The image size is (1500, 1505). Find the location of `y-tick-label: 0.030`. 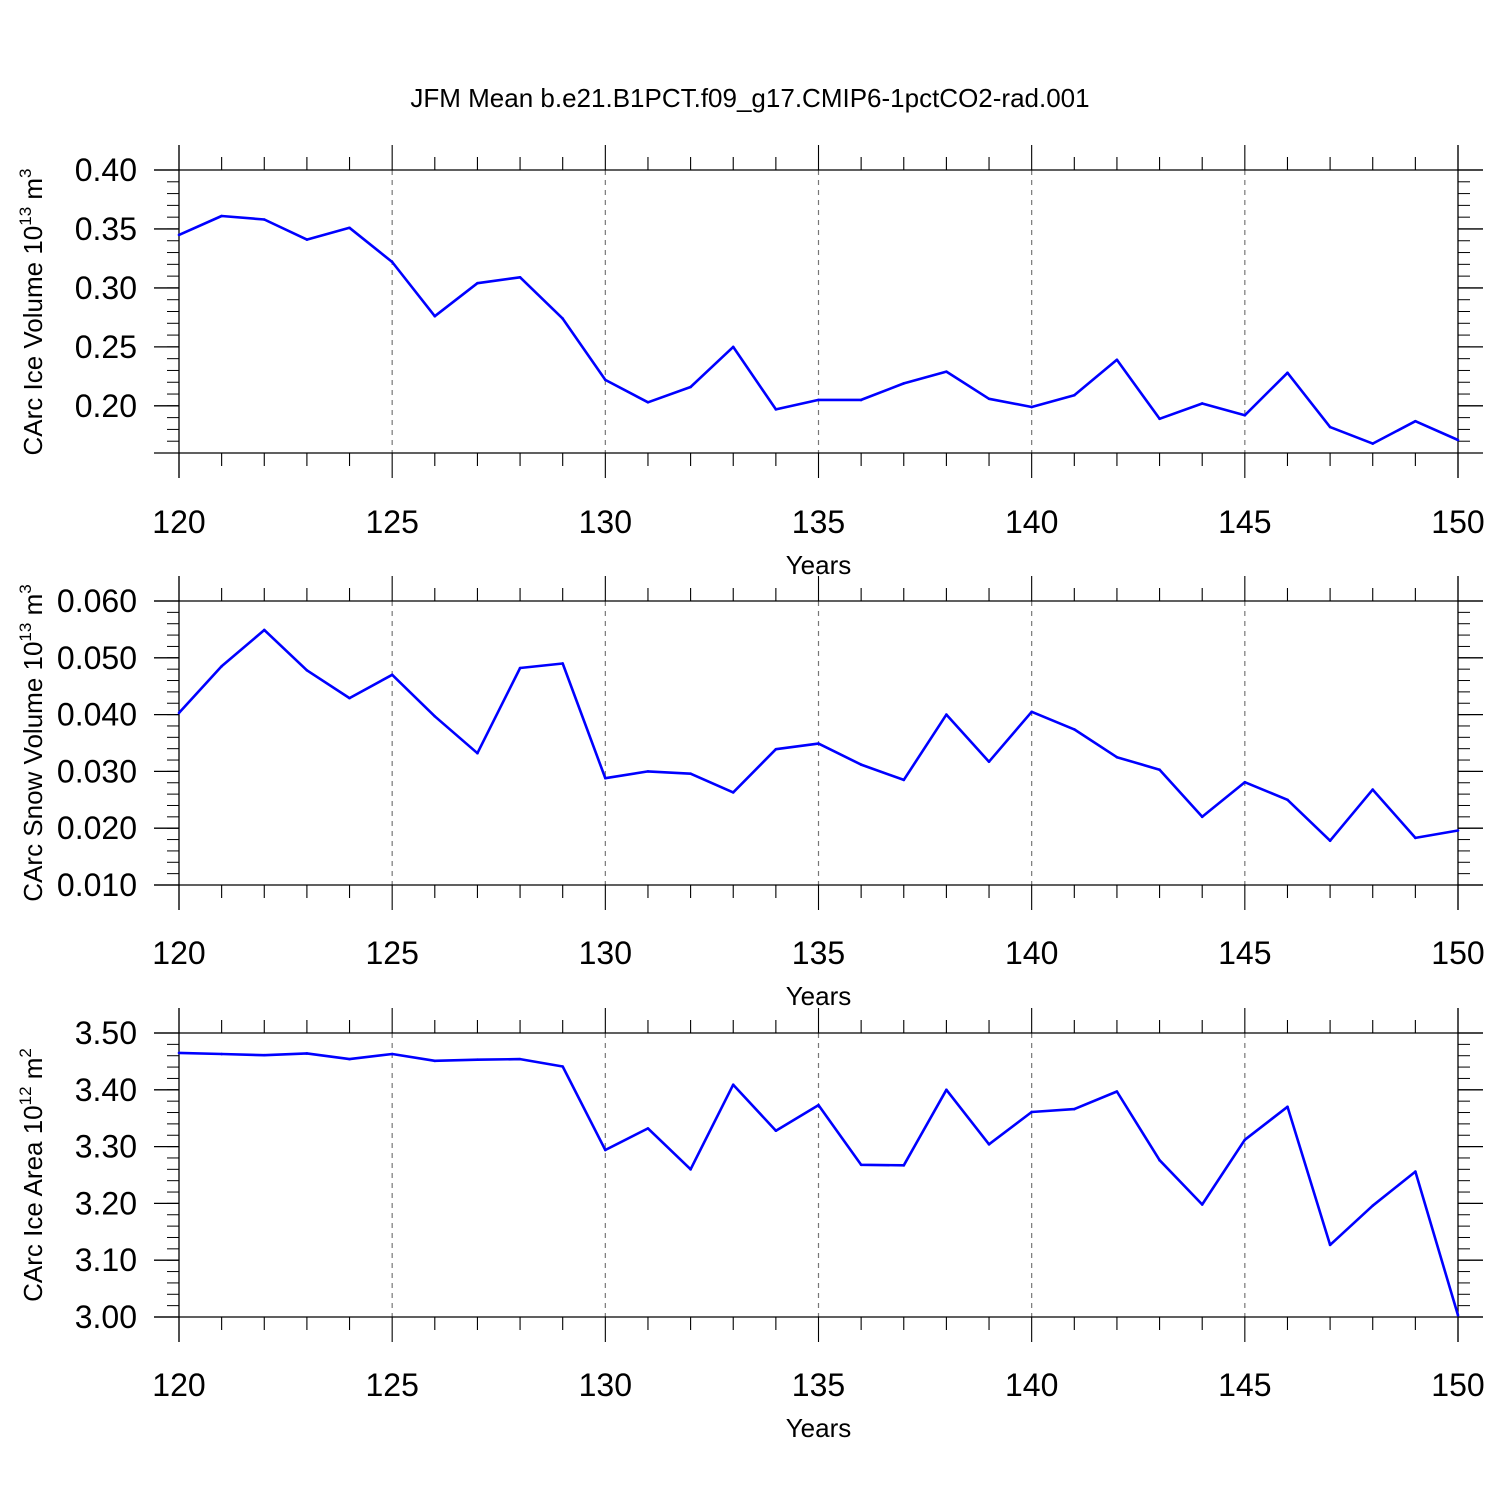

y-tick-label: 0.030 is located at coordinates (97, 771).